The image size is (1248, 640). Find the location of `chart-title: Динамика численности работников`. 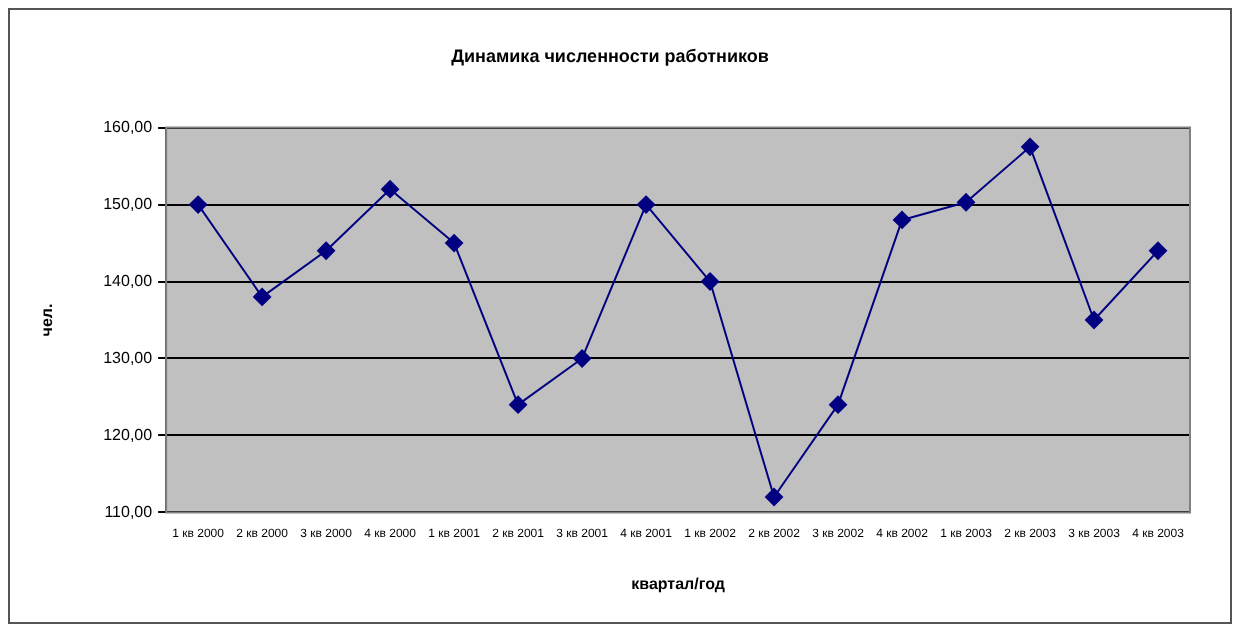

chart-title: Динамика численности работников is located at coordinates (610, 55).